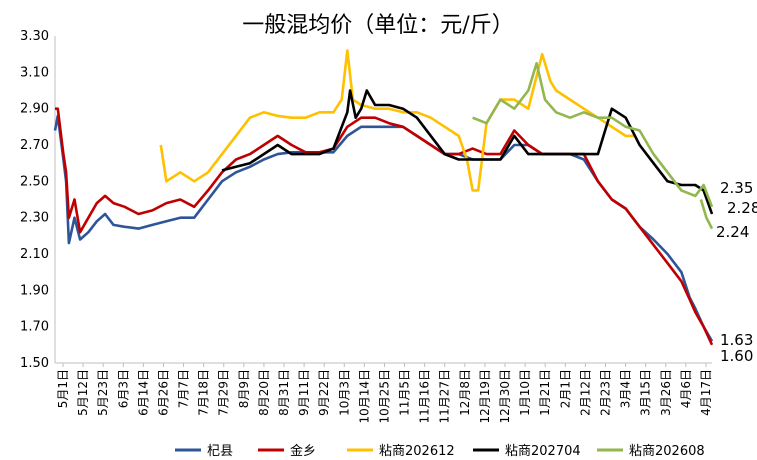  I want to click on legend-label: 金乡, so click(303, 451).